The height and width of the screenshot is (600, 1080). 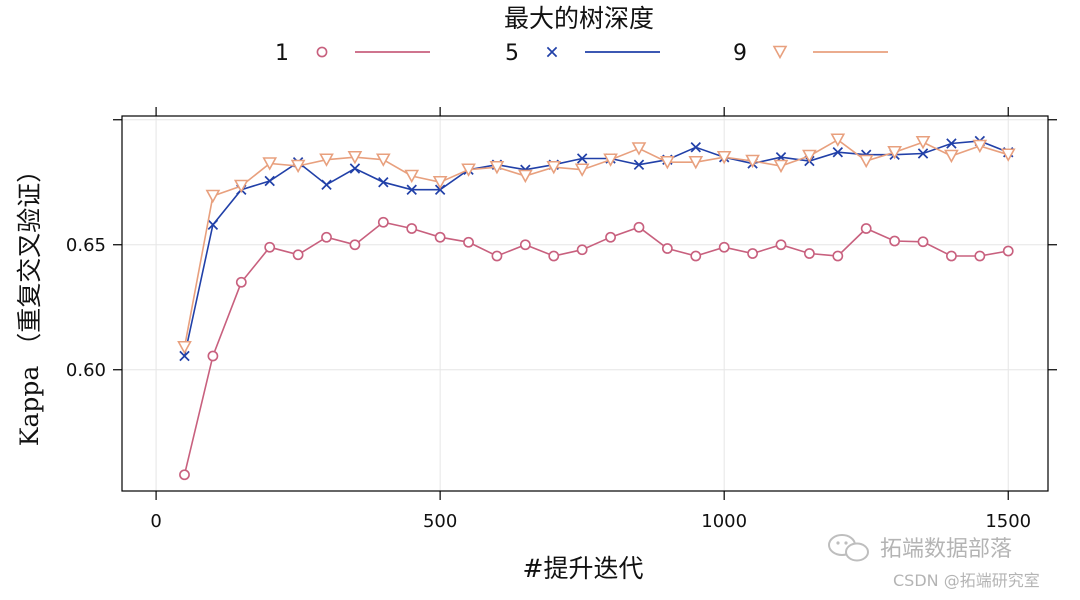 What do you see at coordinates (512, 53) in the screenshot?
I see `legend-label: 5` at bounding box center [512, 53].